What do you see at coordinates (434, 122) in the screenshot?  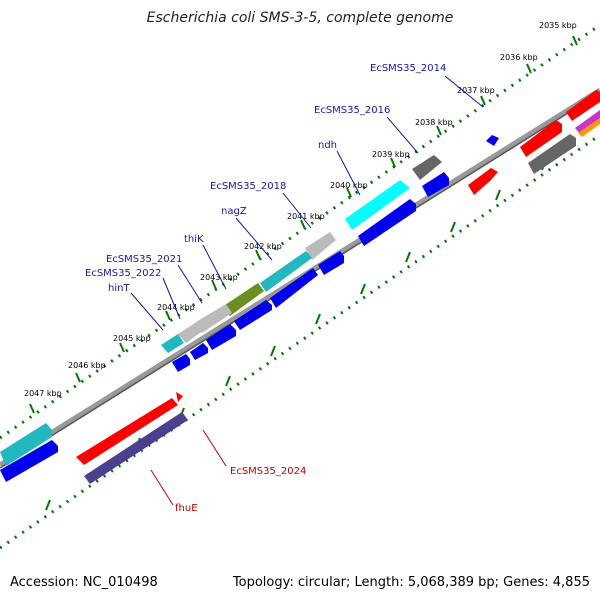 I see `tick-label: 2038 kbp` at bounding box center [434, 122].